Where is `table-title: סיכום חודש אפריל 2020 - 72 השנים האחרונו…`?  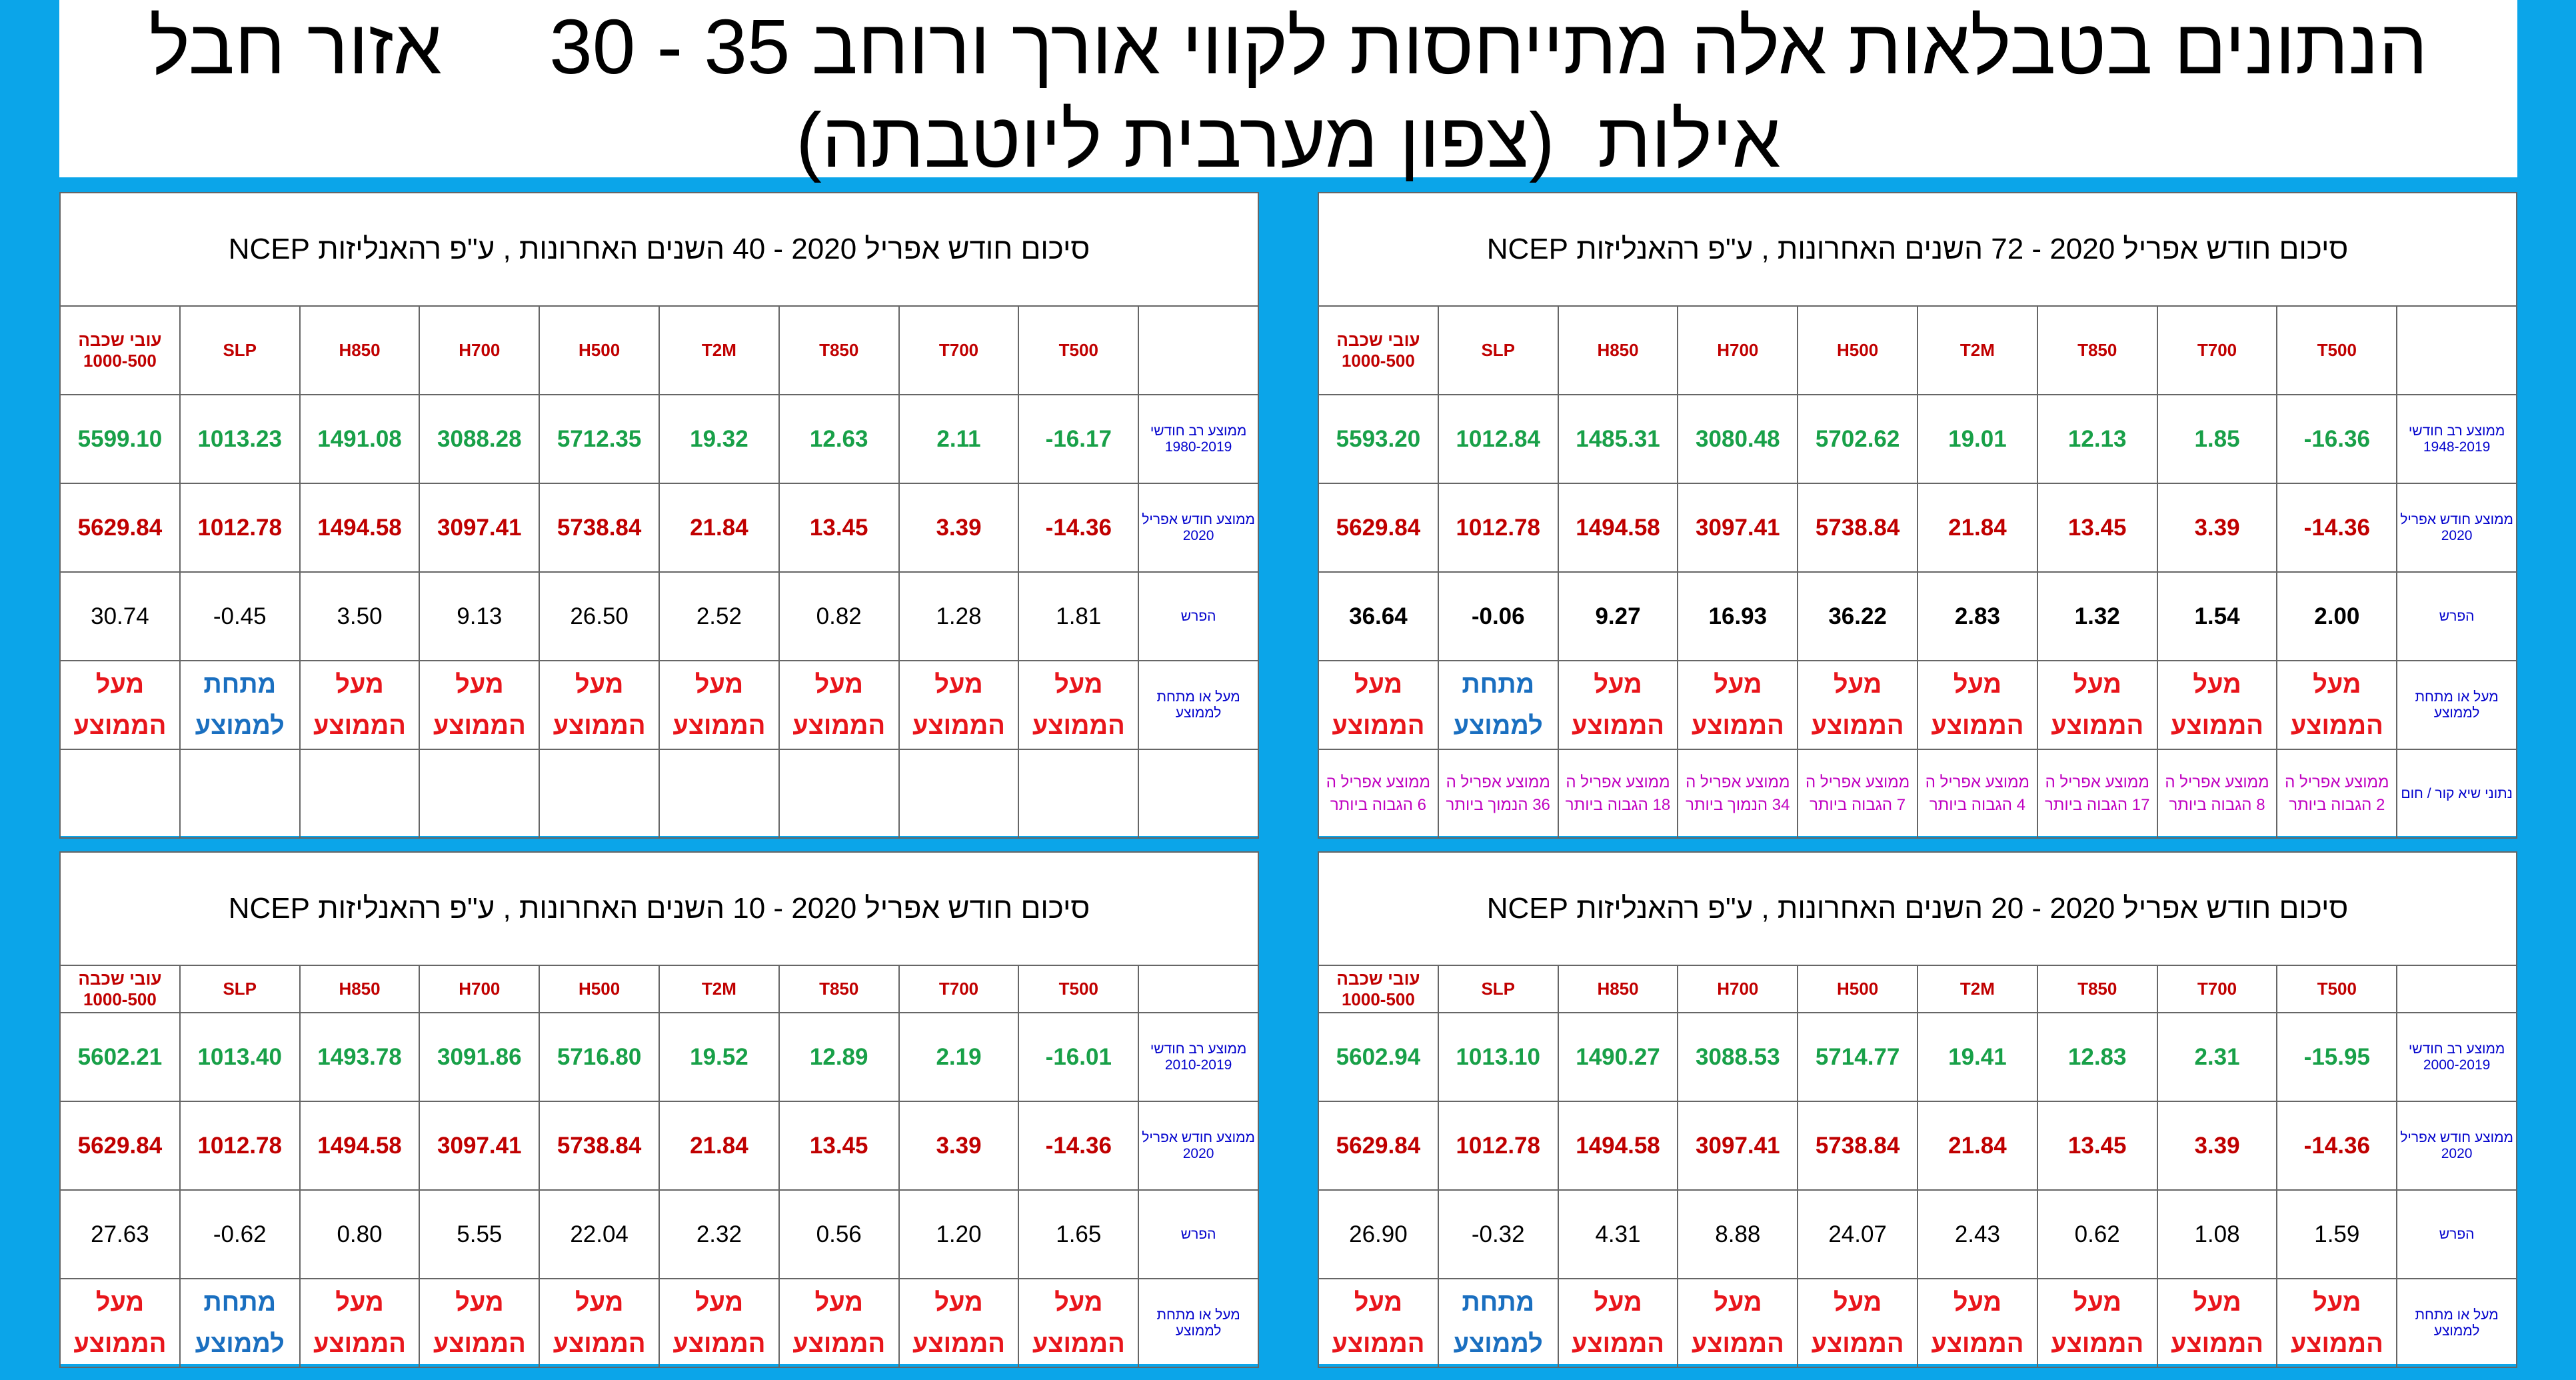 table-title: סיכום חודש אפריל 2020 - 72 השנים האחרונו… is located at coordinates (1918, 249).